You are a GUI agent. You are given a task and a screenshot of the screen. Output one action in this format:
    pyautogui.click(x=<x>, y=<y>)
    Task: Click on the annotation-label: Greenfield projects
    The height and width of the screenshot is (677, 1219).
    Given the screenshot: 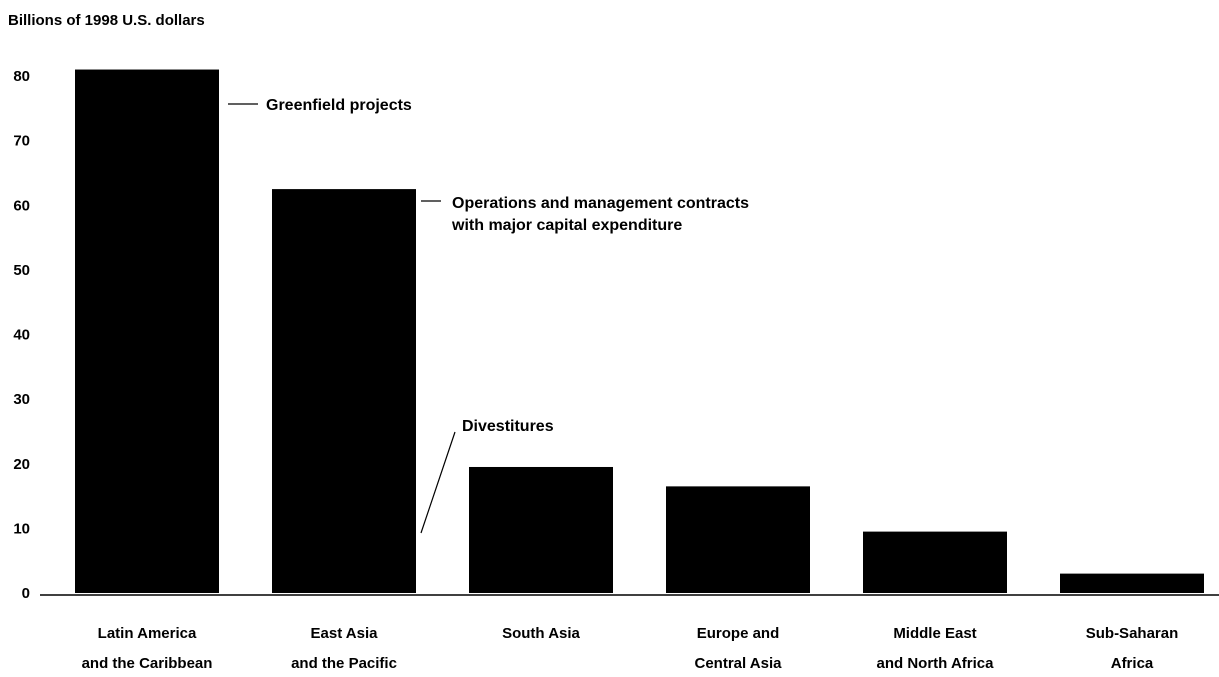 What is the action you would take?
    pyautogui.click(x=339, y=105)
    